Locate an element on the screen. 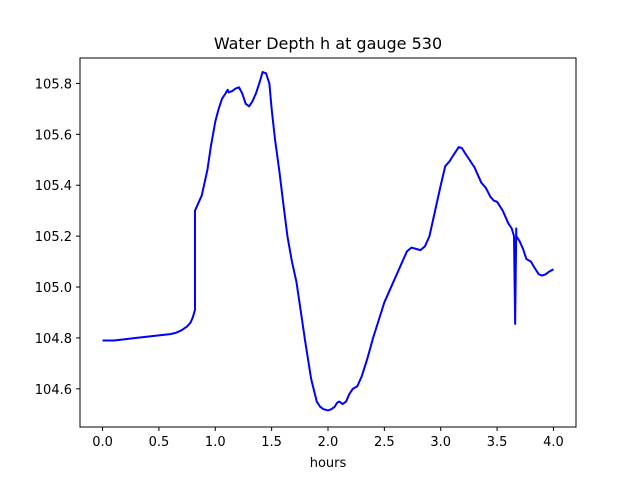 This screenshot has height=480, width=640. y-tick-label: 105.4 is located at coordinates (53, 186).